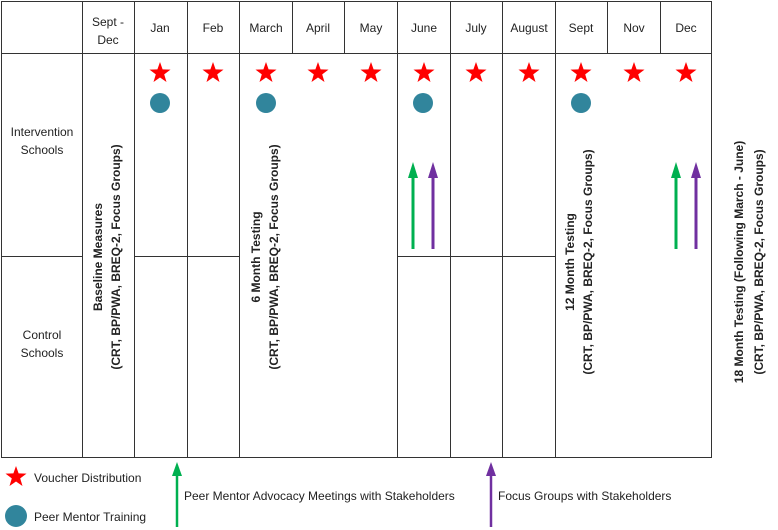 This screenshot has width=778, height=530. What do you see at coordinates (696, 205) in the screenshot?
I see `focus-arrow-dec` at bounding box center [696, 205].